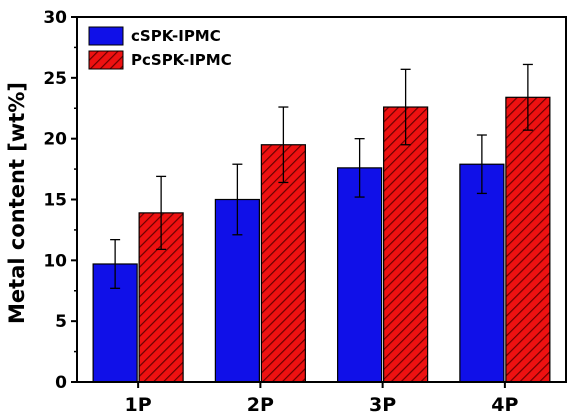 This screenshot has height=419, width=571. Describe the element at coordinates (55, 140) in the screenshot. I see `y-tick-label: 20` at that location.